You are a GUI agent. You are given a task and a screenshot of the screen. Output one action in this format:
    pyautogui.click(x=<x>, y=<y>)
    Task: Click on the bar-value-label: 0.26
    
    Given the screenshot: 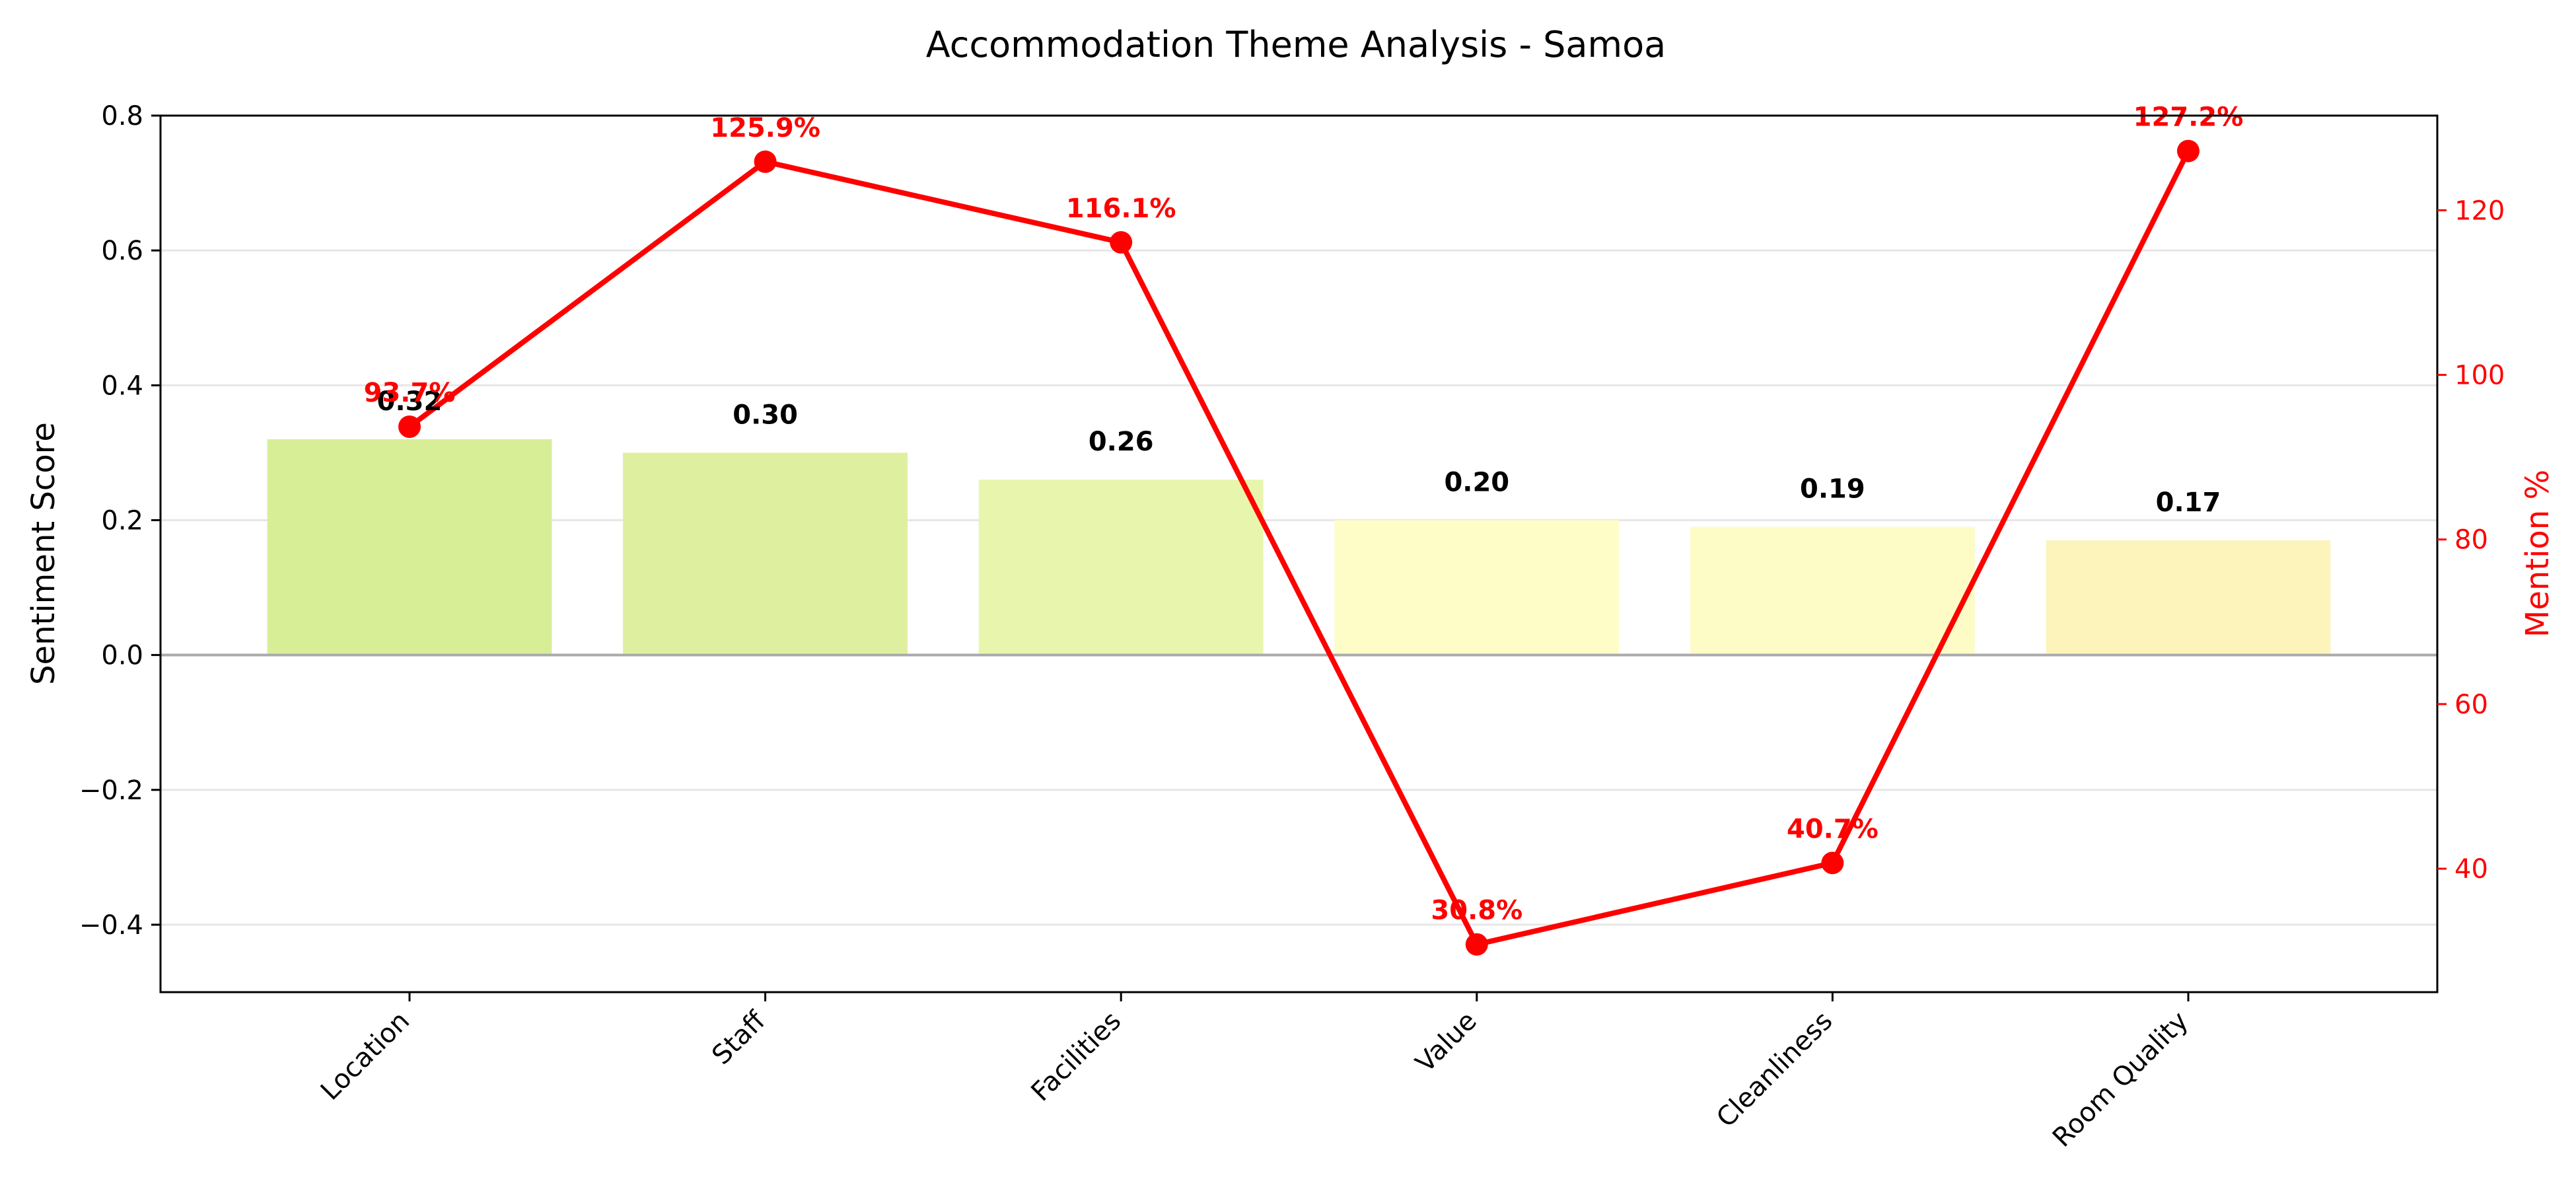 What is the action you would take?
    pyautogui.click(x=1122, y=442)
    